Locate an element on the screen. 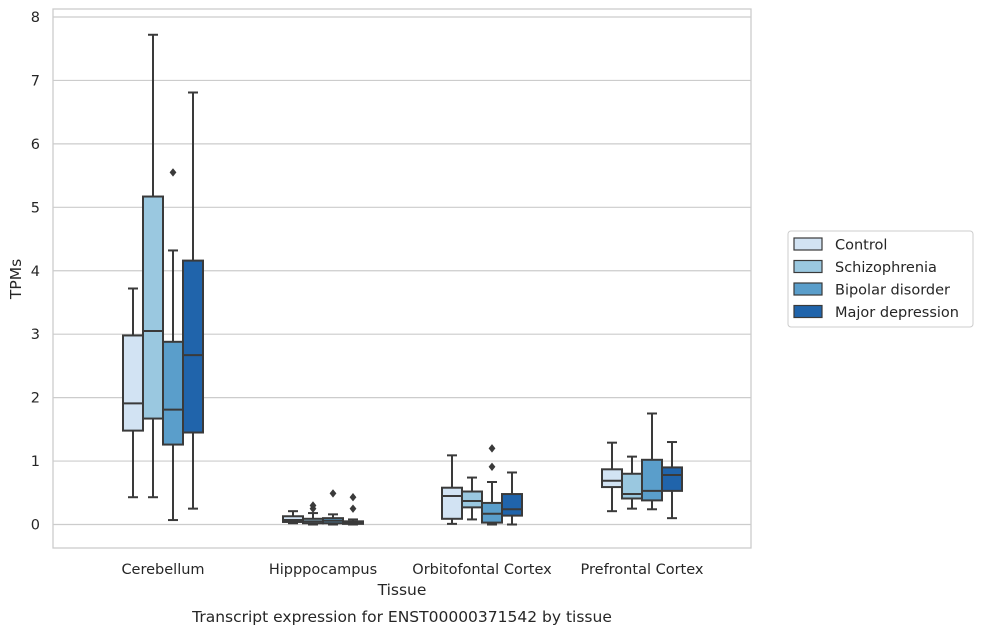 This screenshot has height=634, width=983. y-tick-label: 6 is located at coordinates (35, 145).